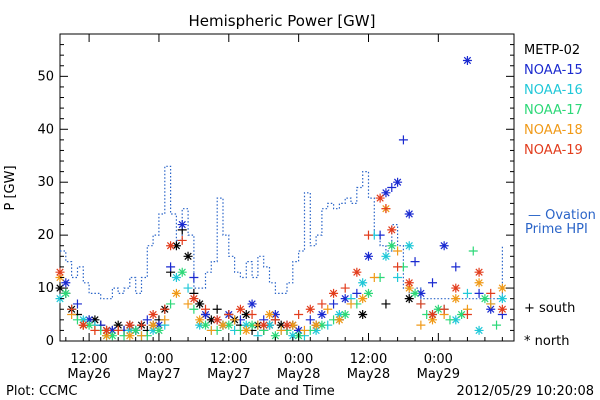  Describe the element at coordinates (45, 76) in the screenshot. I see `y-tick-label: 50` at that location.